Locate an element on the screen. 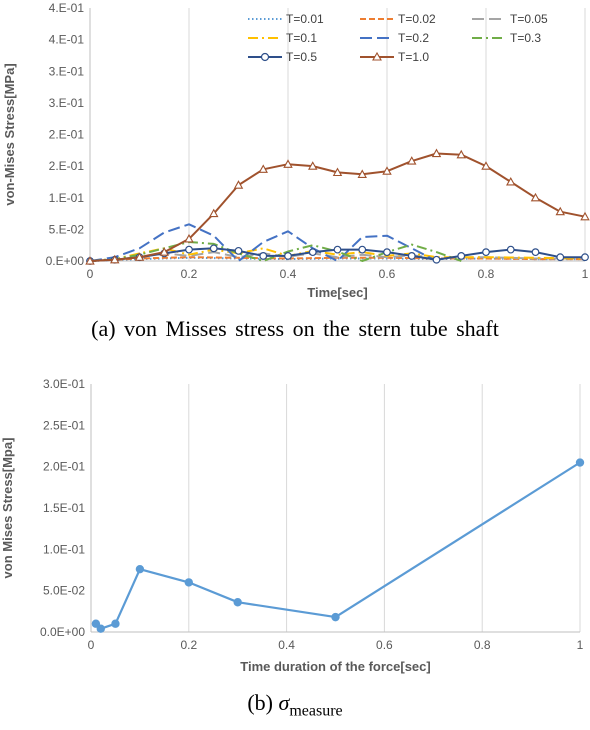  y-tick-label: 5.E-02 is located at coordinates (67, 229).